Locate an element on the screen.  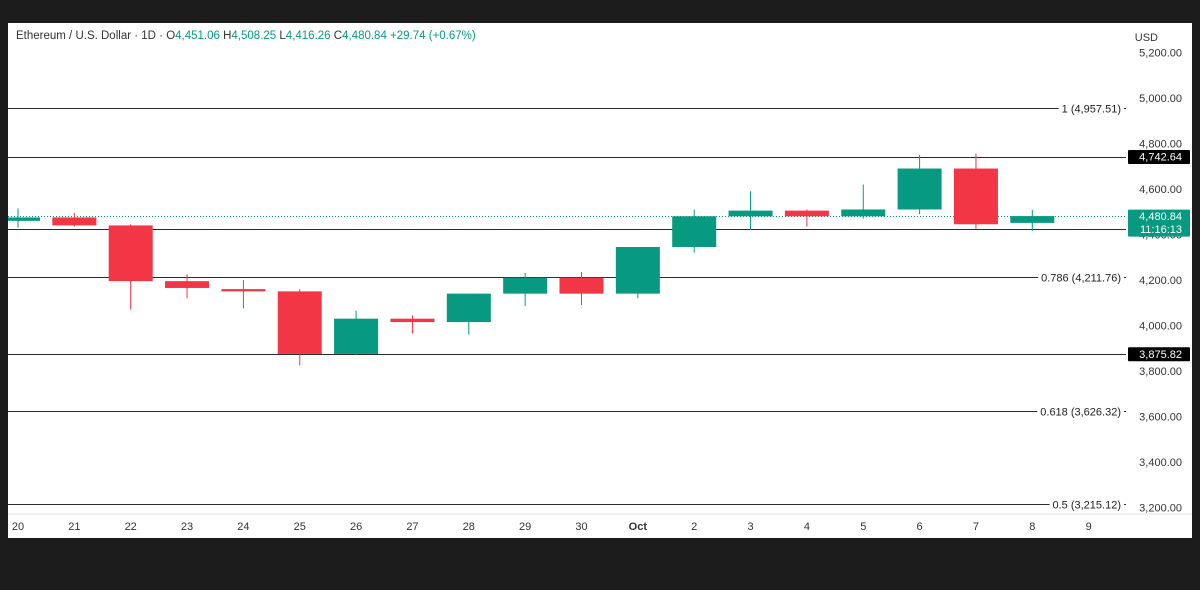
x-tick-label: 25 is located at coordinates (300, 527).